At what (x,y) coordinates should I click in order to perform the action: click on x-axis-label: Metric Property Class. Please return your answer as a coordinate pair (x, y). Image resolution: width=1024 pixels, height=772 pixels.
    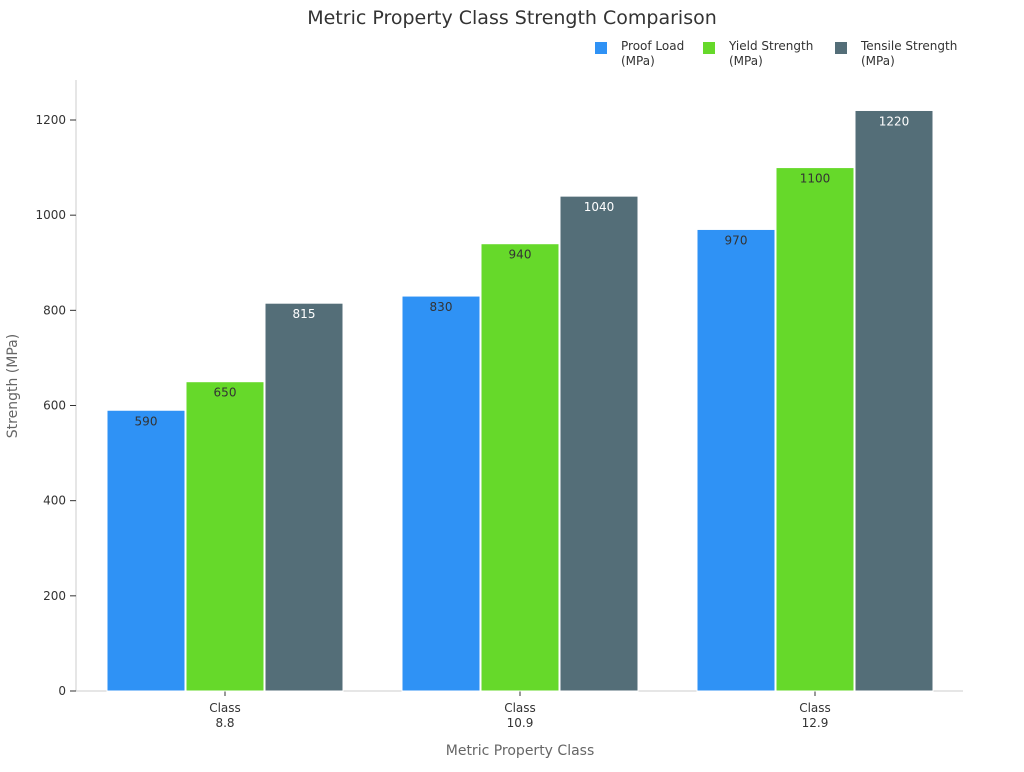
    Looking at the image, I should click on (520, 751).